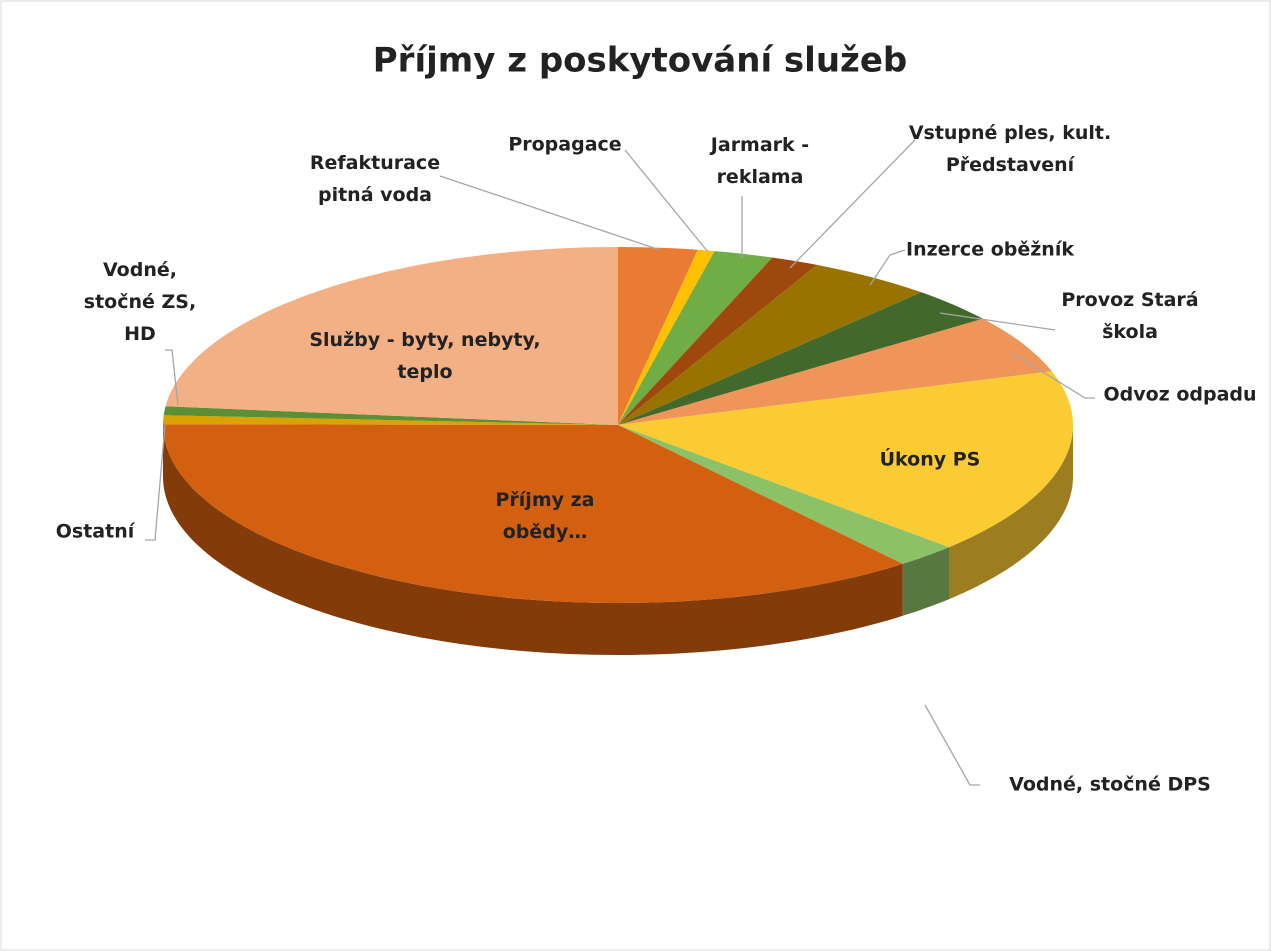 This screenshot has height=951, width=1271. What do you see at coordinates (424, 356) in the screenshot?
I see `slice-label: Služby - byty, nebyty, teplo` at bounding box center [424, 356].